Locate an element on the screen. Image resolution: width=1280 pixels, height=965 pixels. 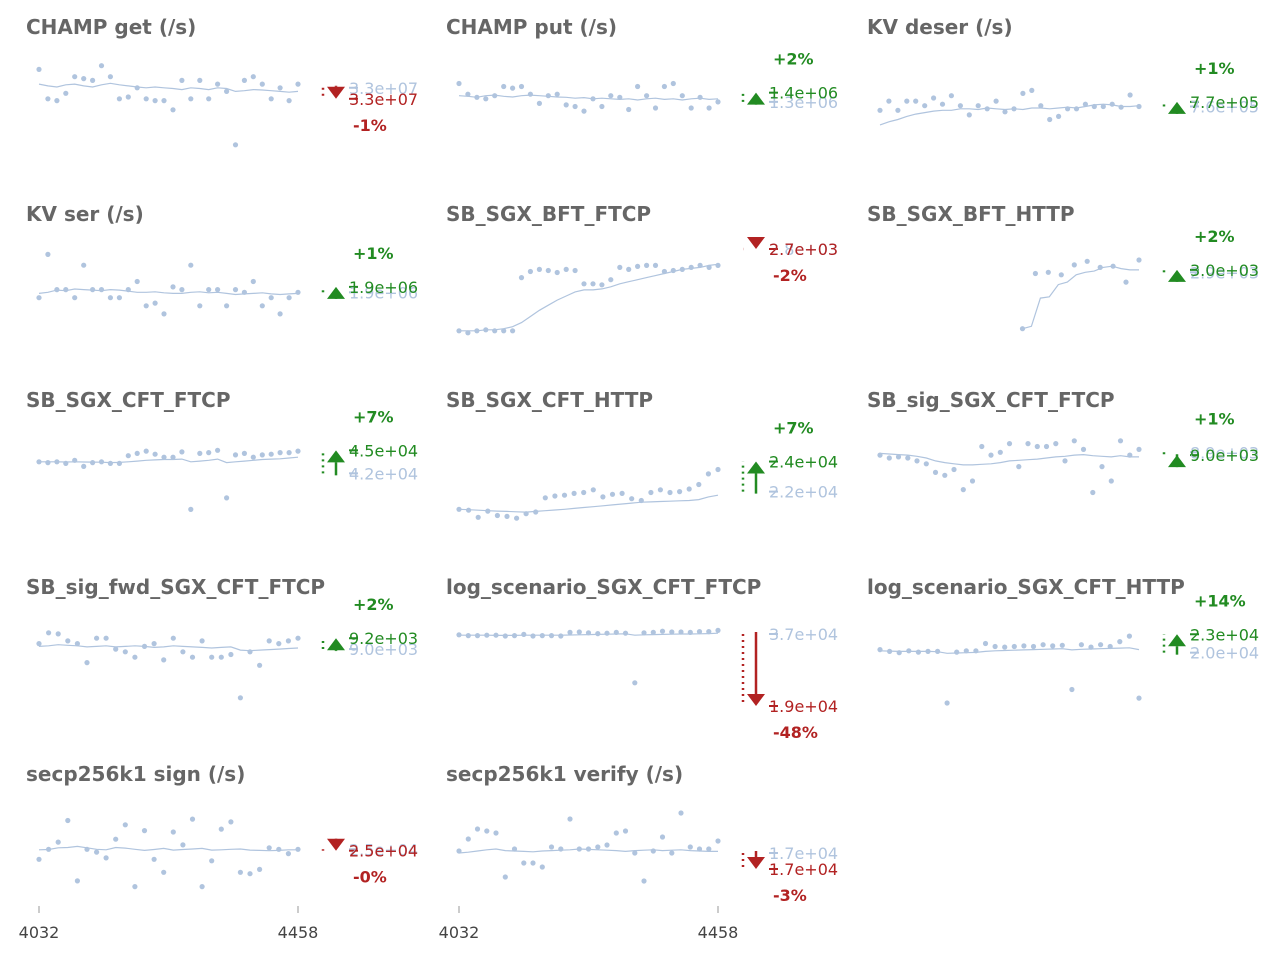
current-value-label: 1.9e+04 is located at coordinates (803, 706).